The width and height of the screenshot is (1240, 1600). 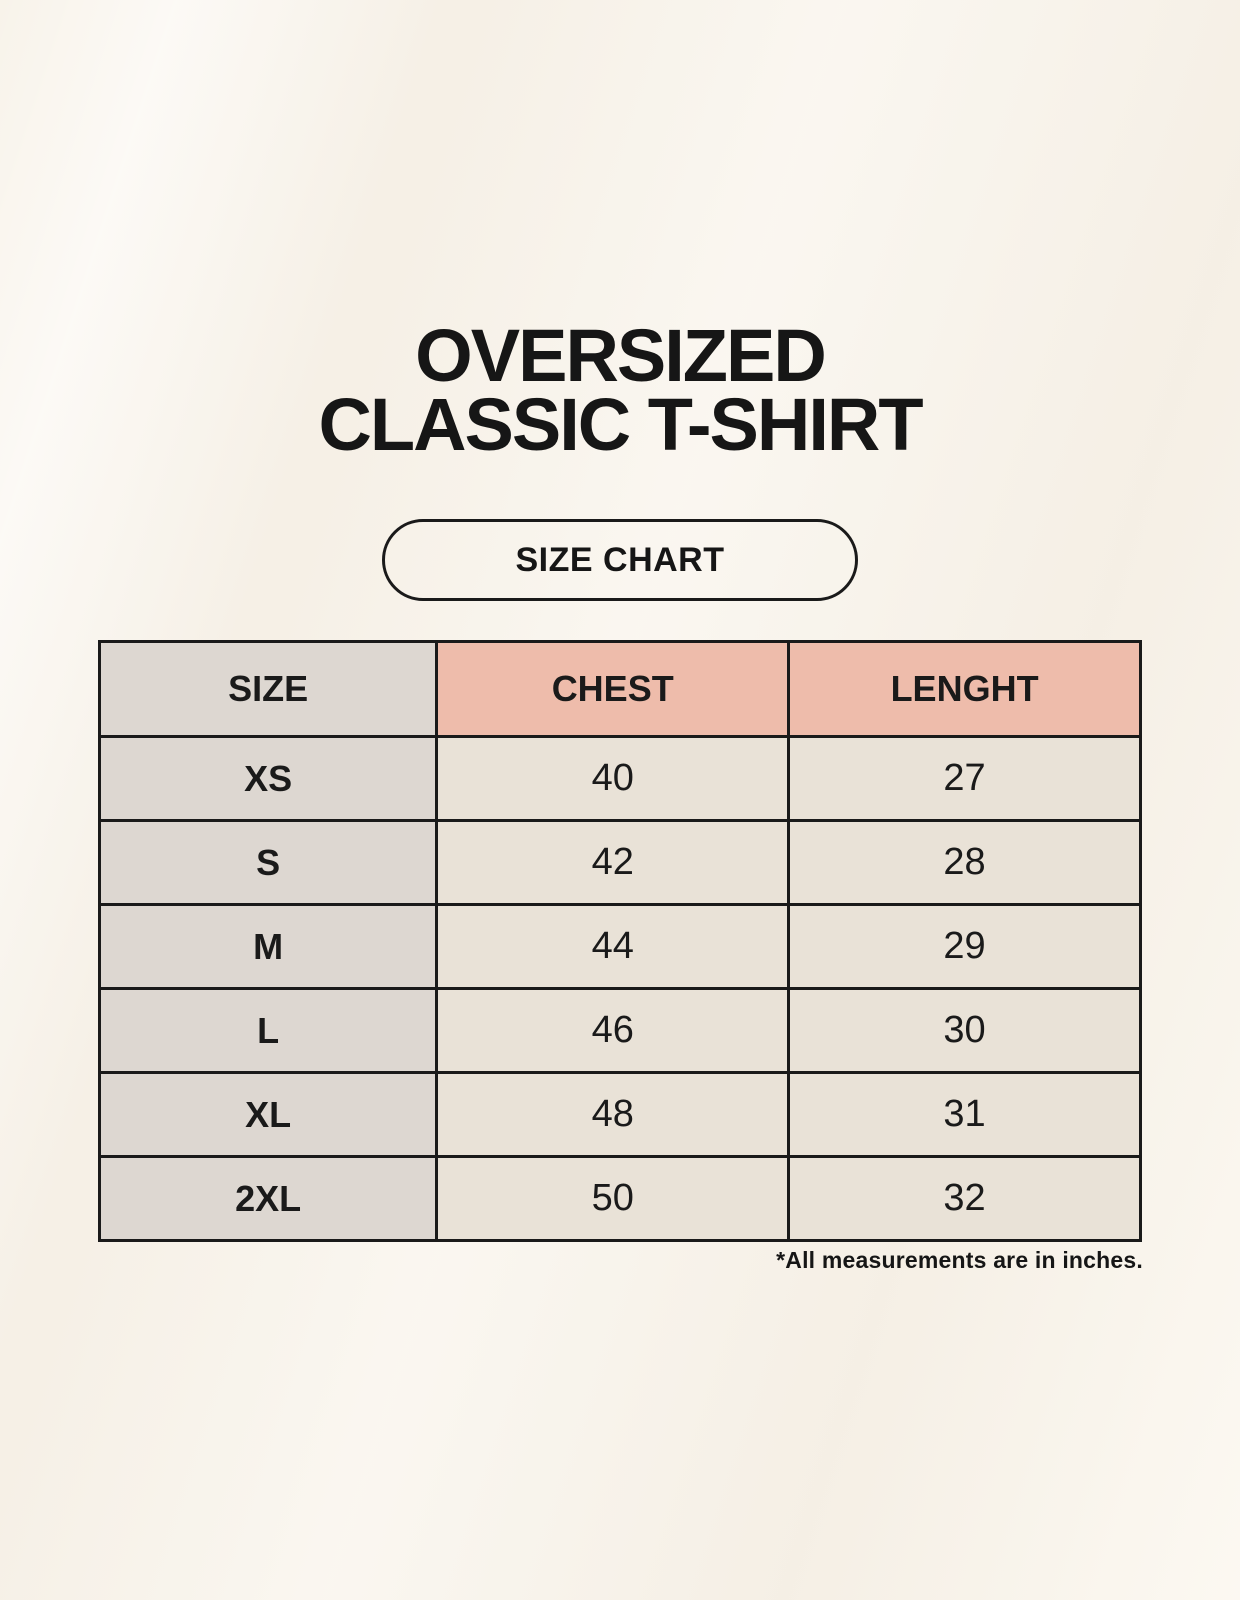 I want to click on chest-value-cell: 44, so click(x=613, y=946).